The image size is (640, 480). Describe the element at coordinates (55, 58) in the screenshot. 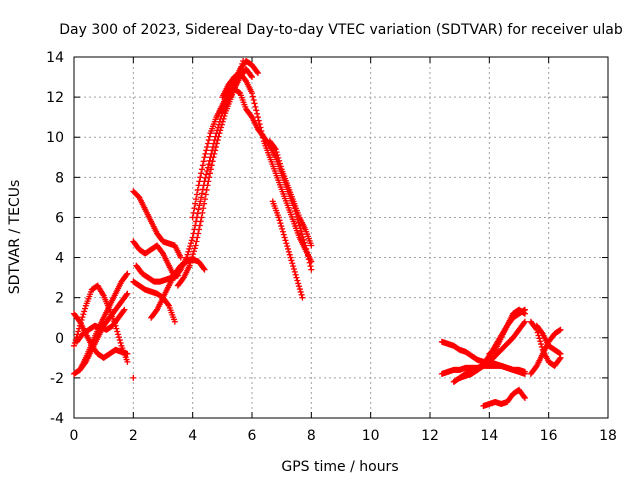

I see `y-tick-label: 14` at that location.